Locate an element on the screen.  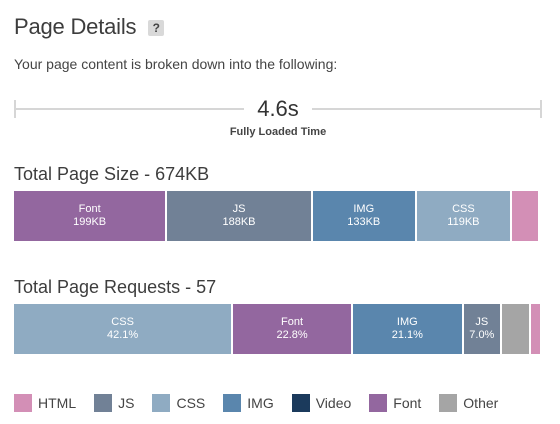
timeline-line-left is located at coordinates (129, 109).